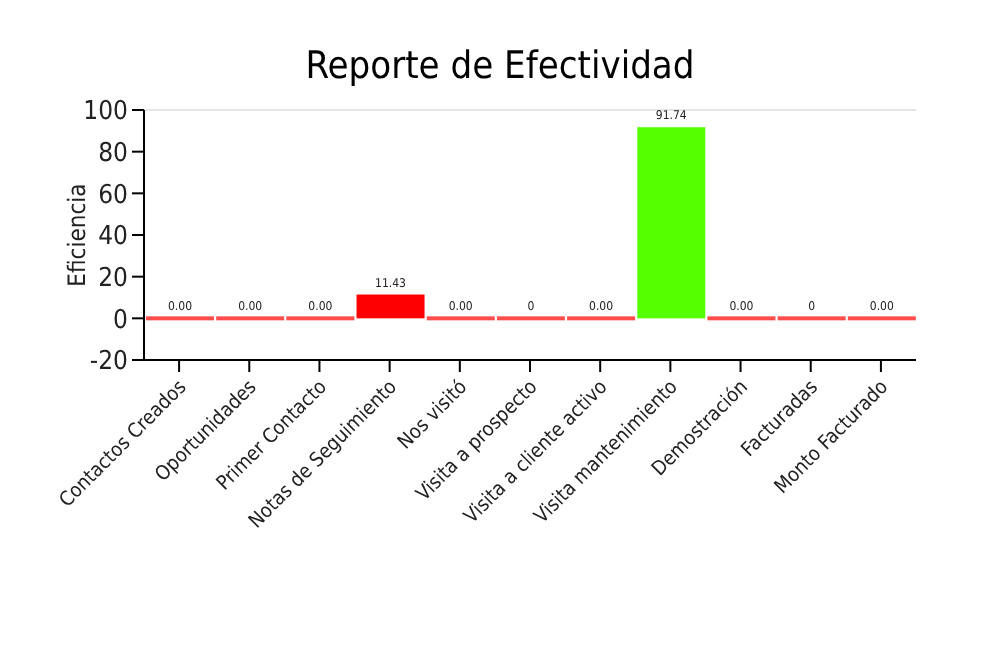 This screenshot has width=1000, height=660. Describe the element at coordinates (113, 153) in the screenshot. I see `y-tick-label: 80` at that location.